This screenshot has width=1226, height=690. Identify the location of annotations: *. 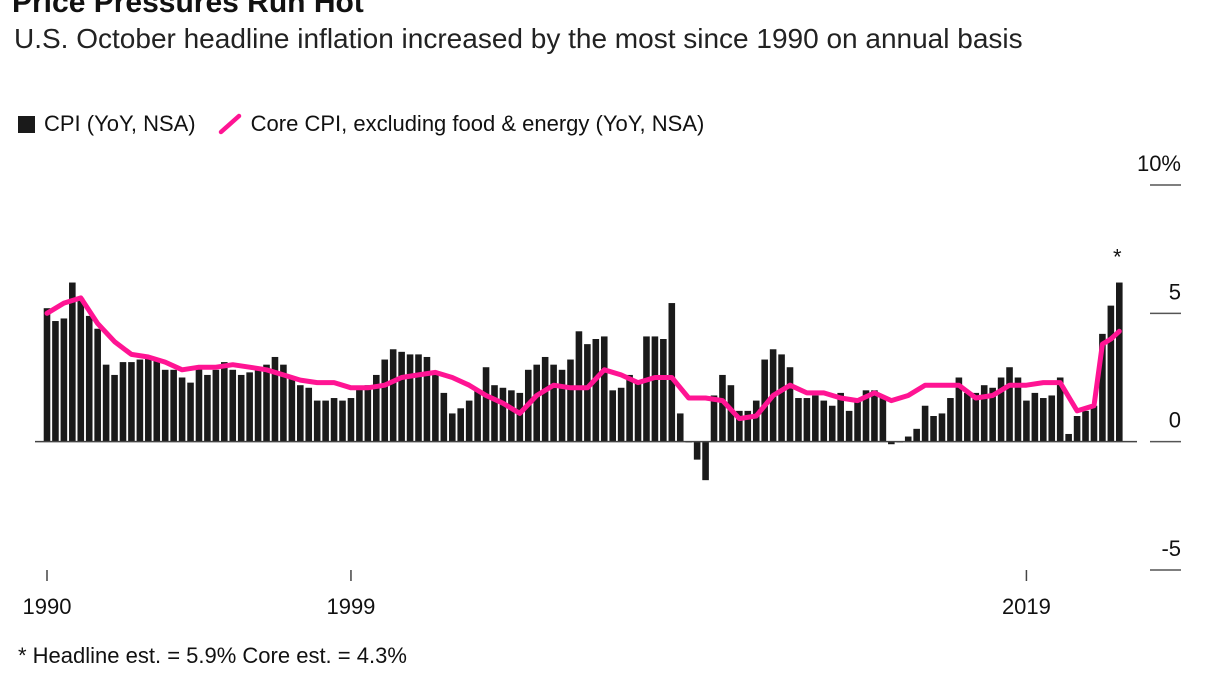
(1117, 256).